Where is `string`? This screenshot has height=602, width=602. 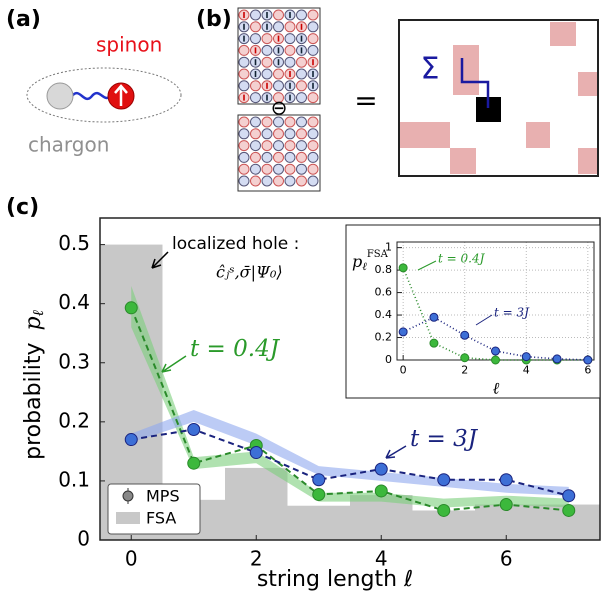 string is located at coordinates (92, 96).